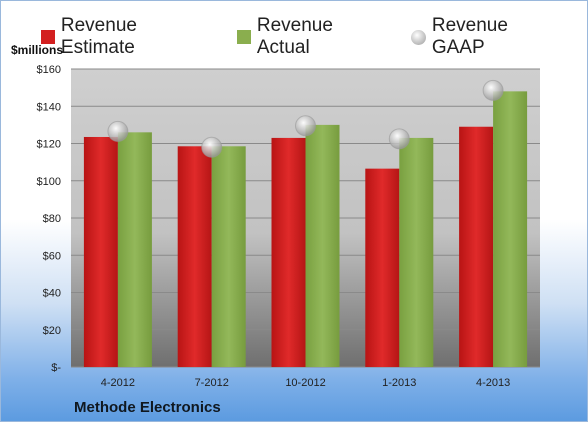 Image resolution: width=588 pixels, height=422 pixels. What do you see at coordinates (294, 36) in the screenshot?
I see `legend-label-actual: Revenue Actual` at bounding box center [294, 36].